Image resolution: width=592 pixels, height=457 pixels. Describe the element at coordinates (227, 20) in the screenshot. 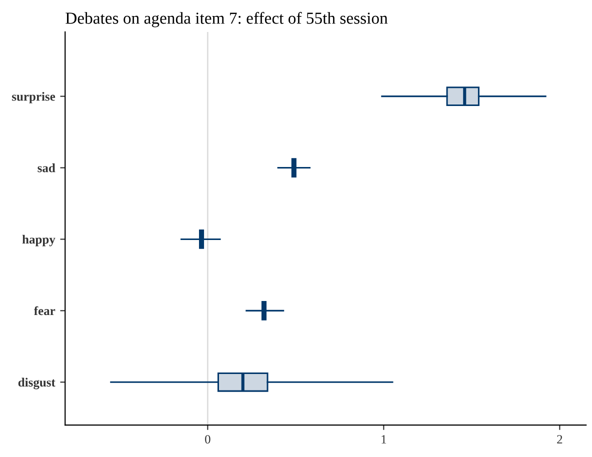

I see `chart-title: Debates on agenda item 7: effect of 55th session` at that location.